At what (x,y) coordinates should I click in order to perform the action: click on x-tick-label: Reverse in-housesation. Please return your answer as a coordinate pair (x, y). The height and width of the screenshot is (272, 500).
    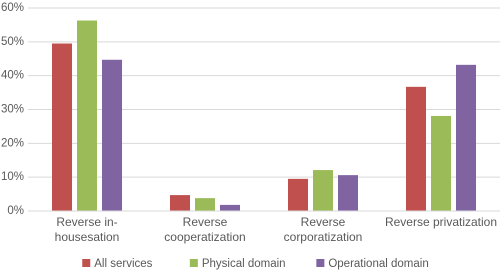
    Looking at the image, I should click on (87, 229).